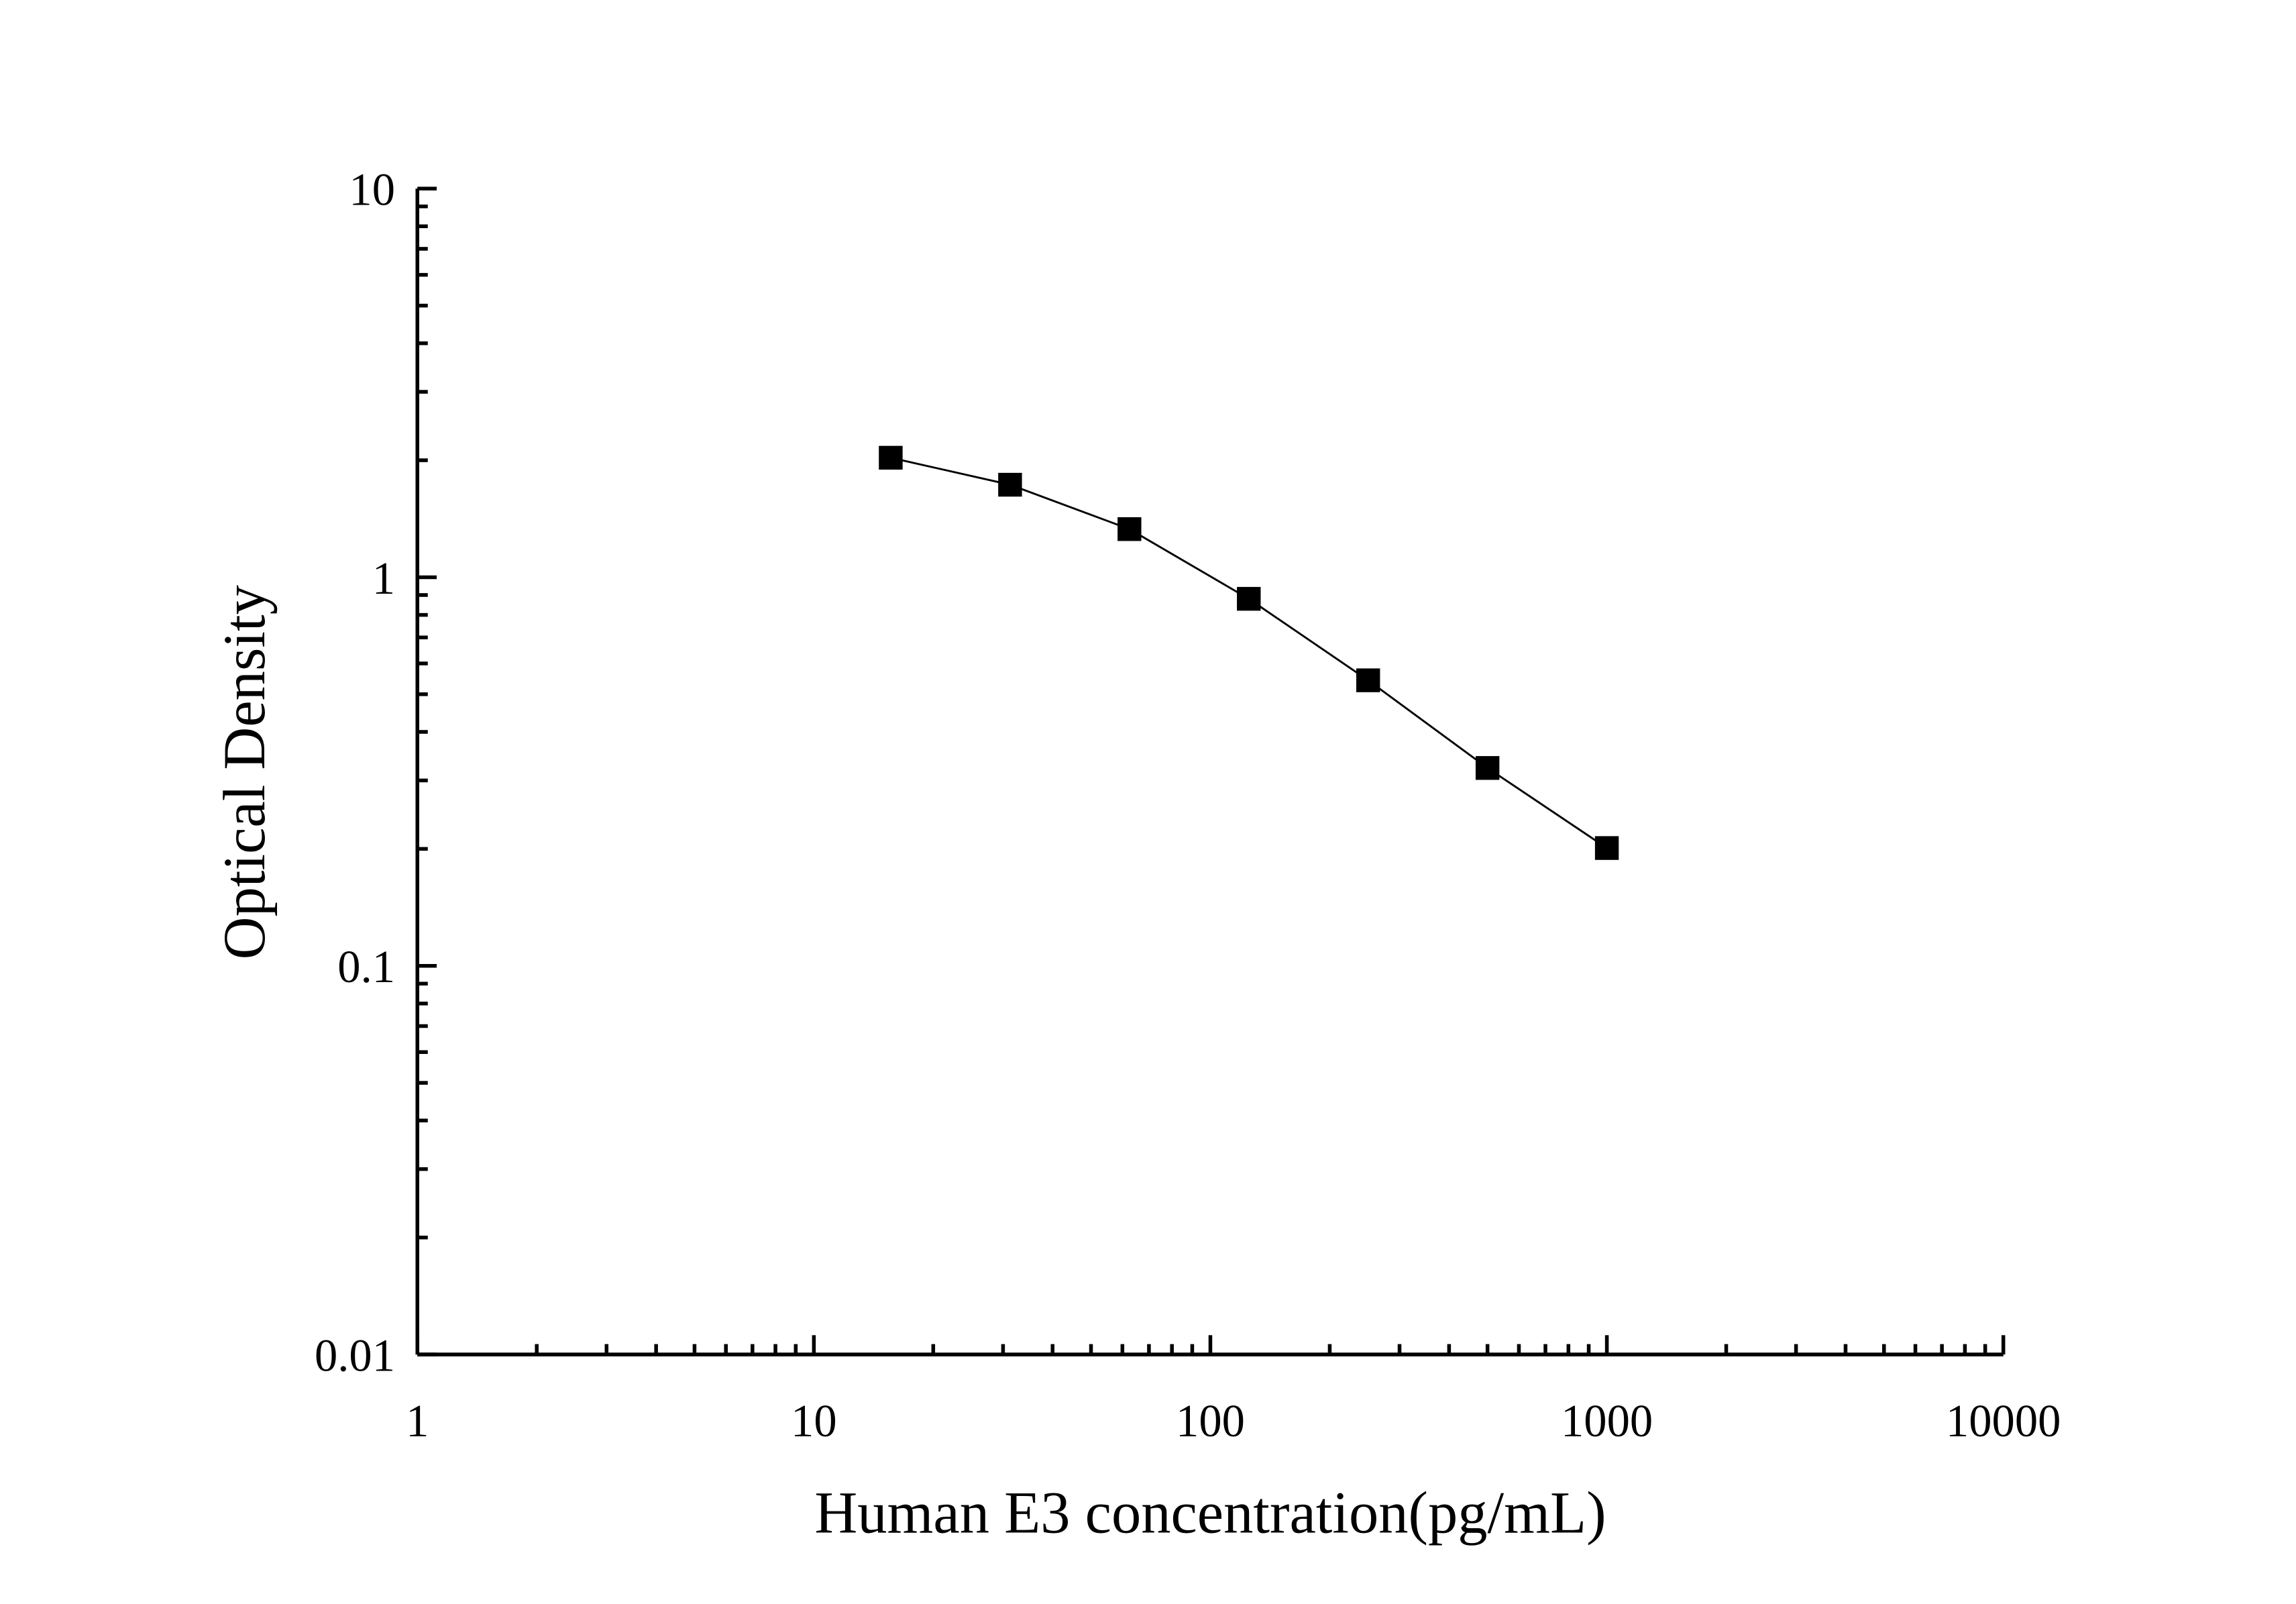 This screenshot has height=1604, width=2296. Describe the element at coordinates (355, 1355) in the screenshot. I see `y-tick-label: 0.01` at that location.